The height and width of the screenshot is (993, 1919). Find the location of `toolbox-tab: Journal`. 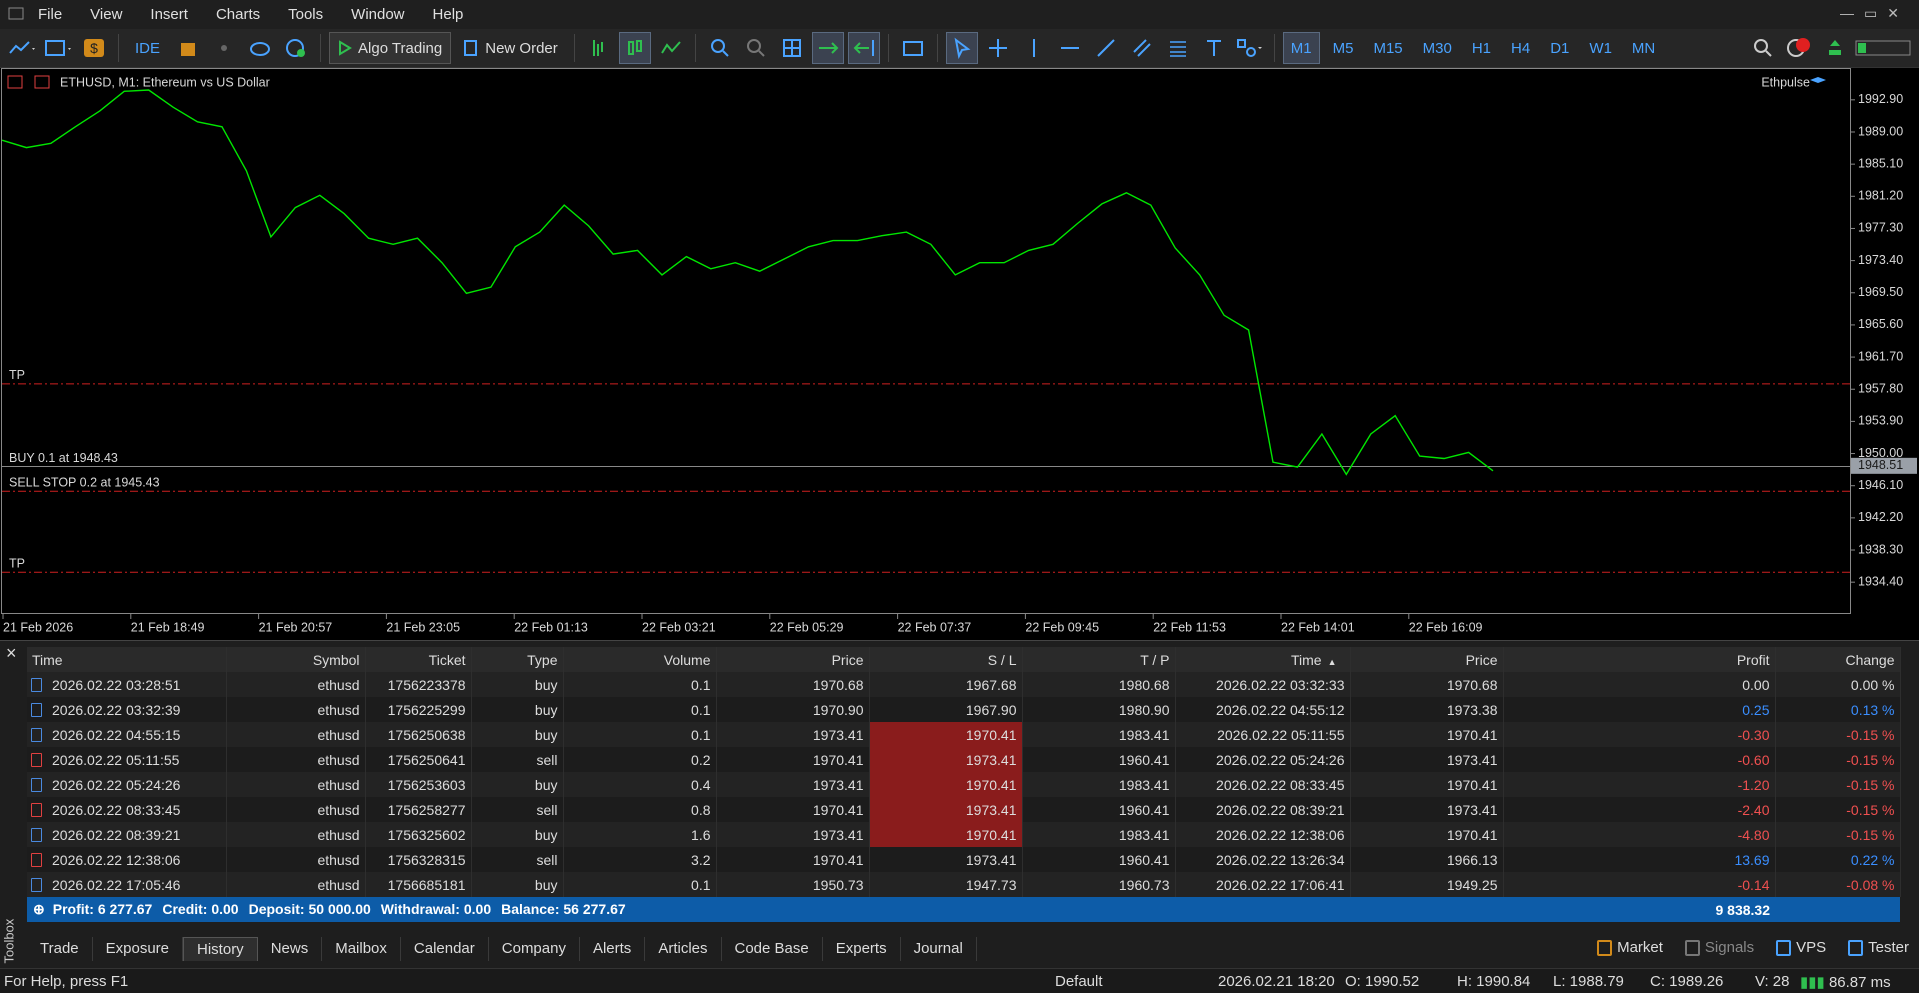

toolbox-tab: Journal is located at coordinates (939, 949).